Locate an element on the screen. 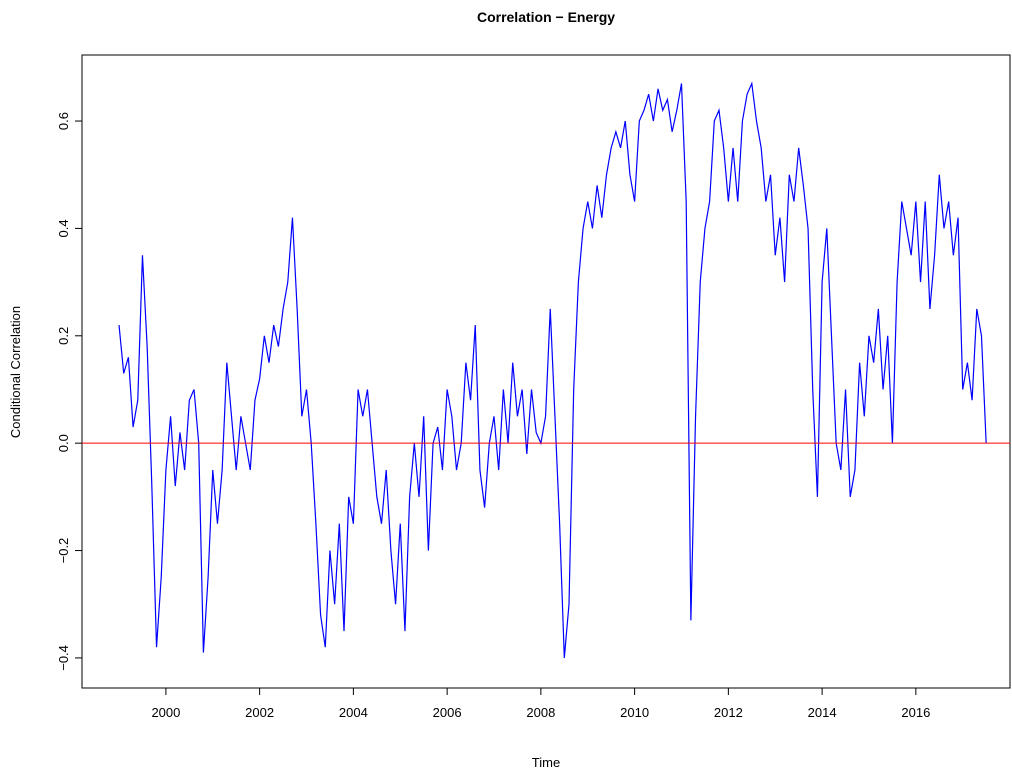 Image resolution: width=1012 pixels, height=776 pixels. x-tick-label: 2000 is located at coordinates (165, 712).